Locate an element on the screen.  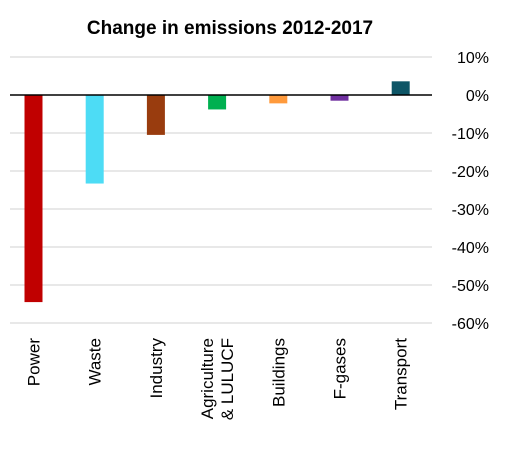
x-category-label: & LULUCF is located at coordinates (227, 379).